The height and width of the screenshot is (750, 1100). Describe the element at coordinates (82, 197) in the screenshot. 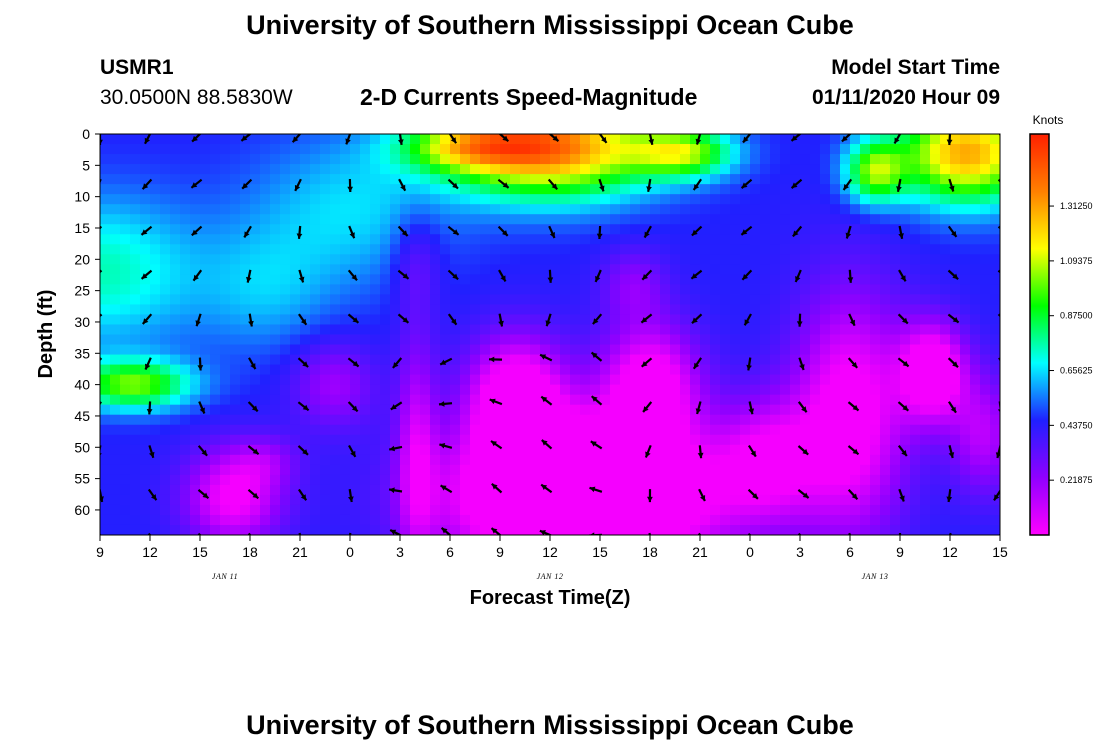

I see `y-tick-label: 10` at that location.